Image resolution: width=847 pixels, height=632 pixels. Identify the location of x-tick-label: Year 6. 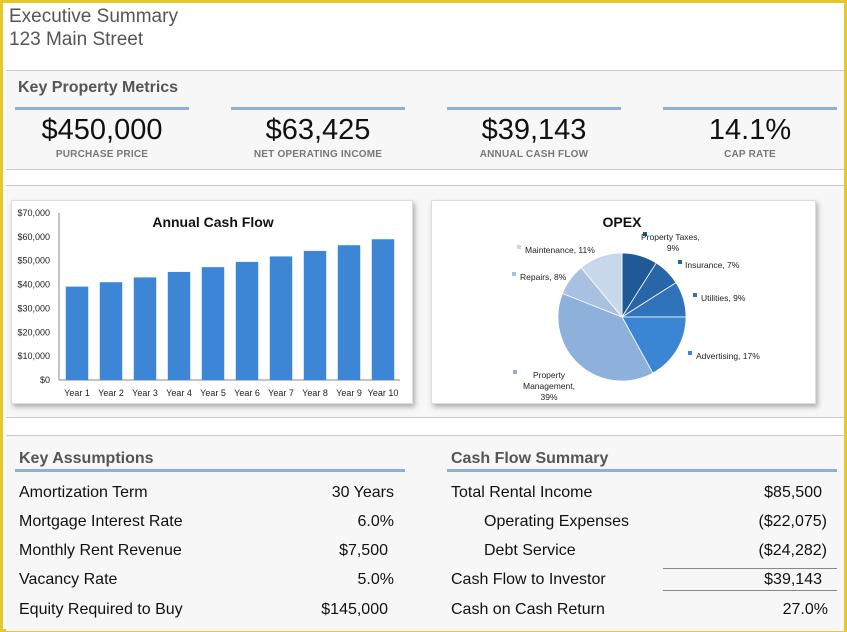
(247, 393).